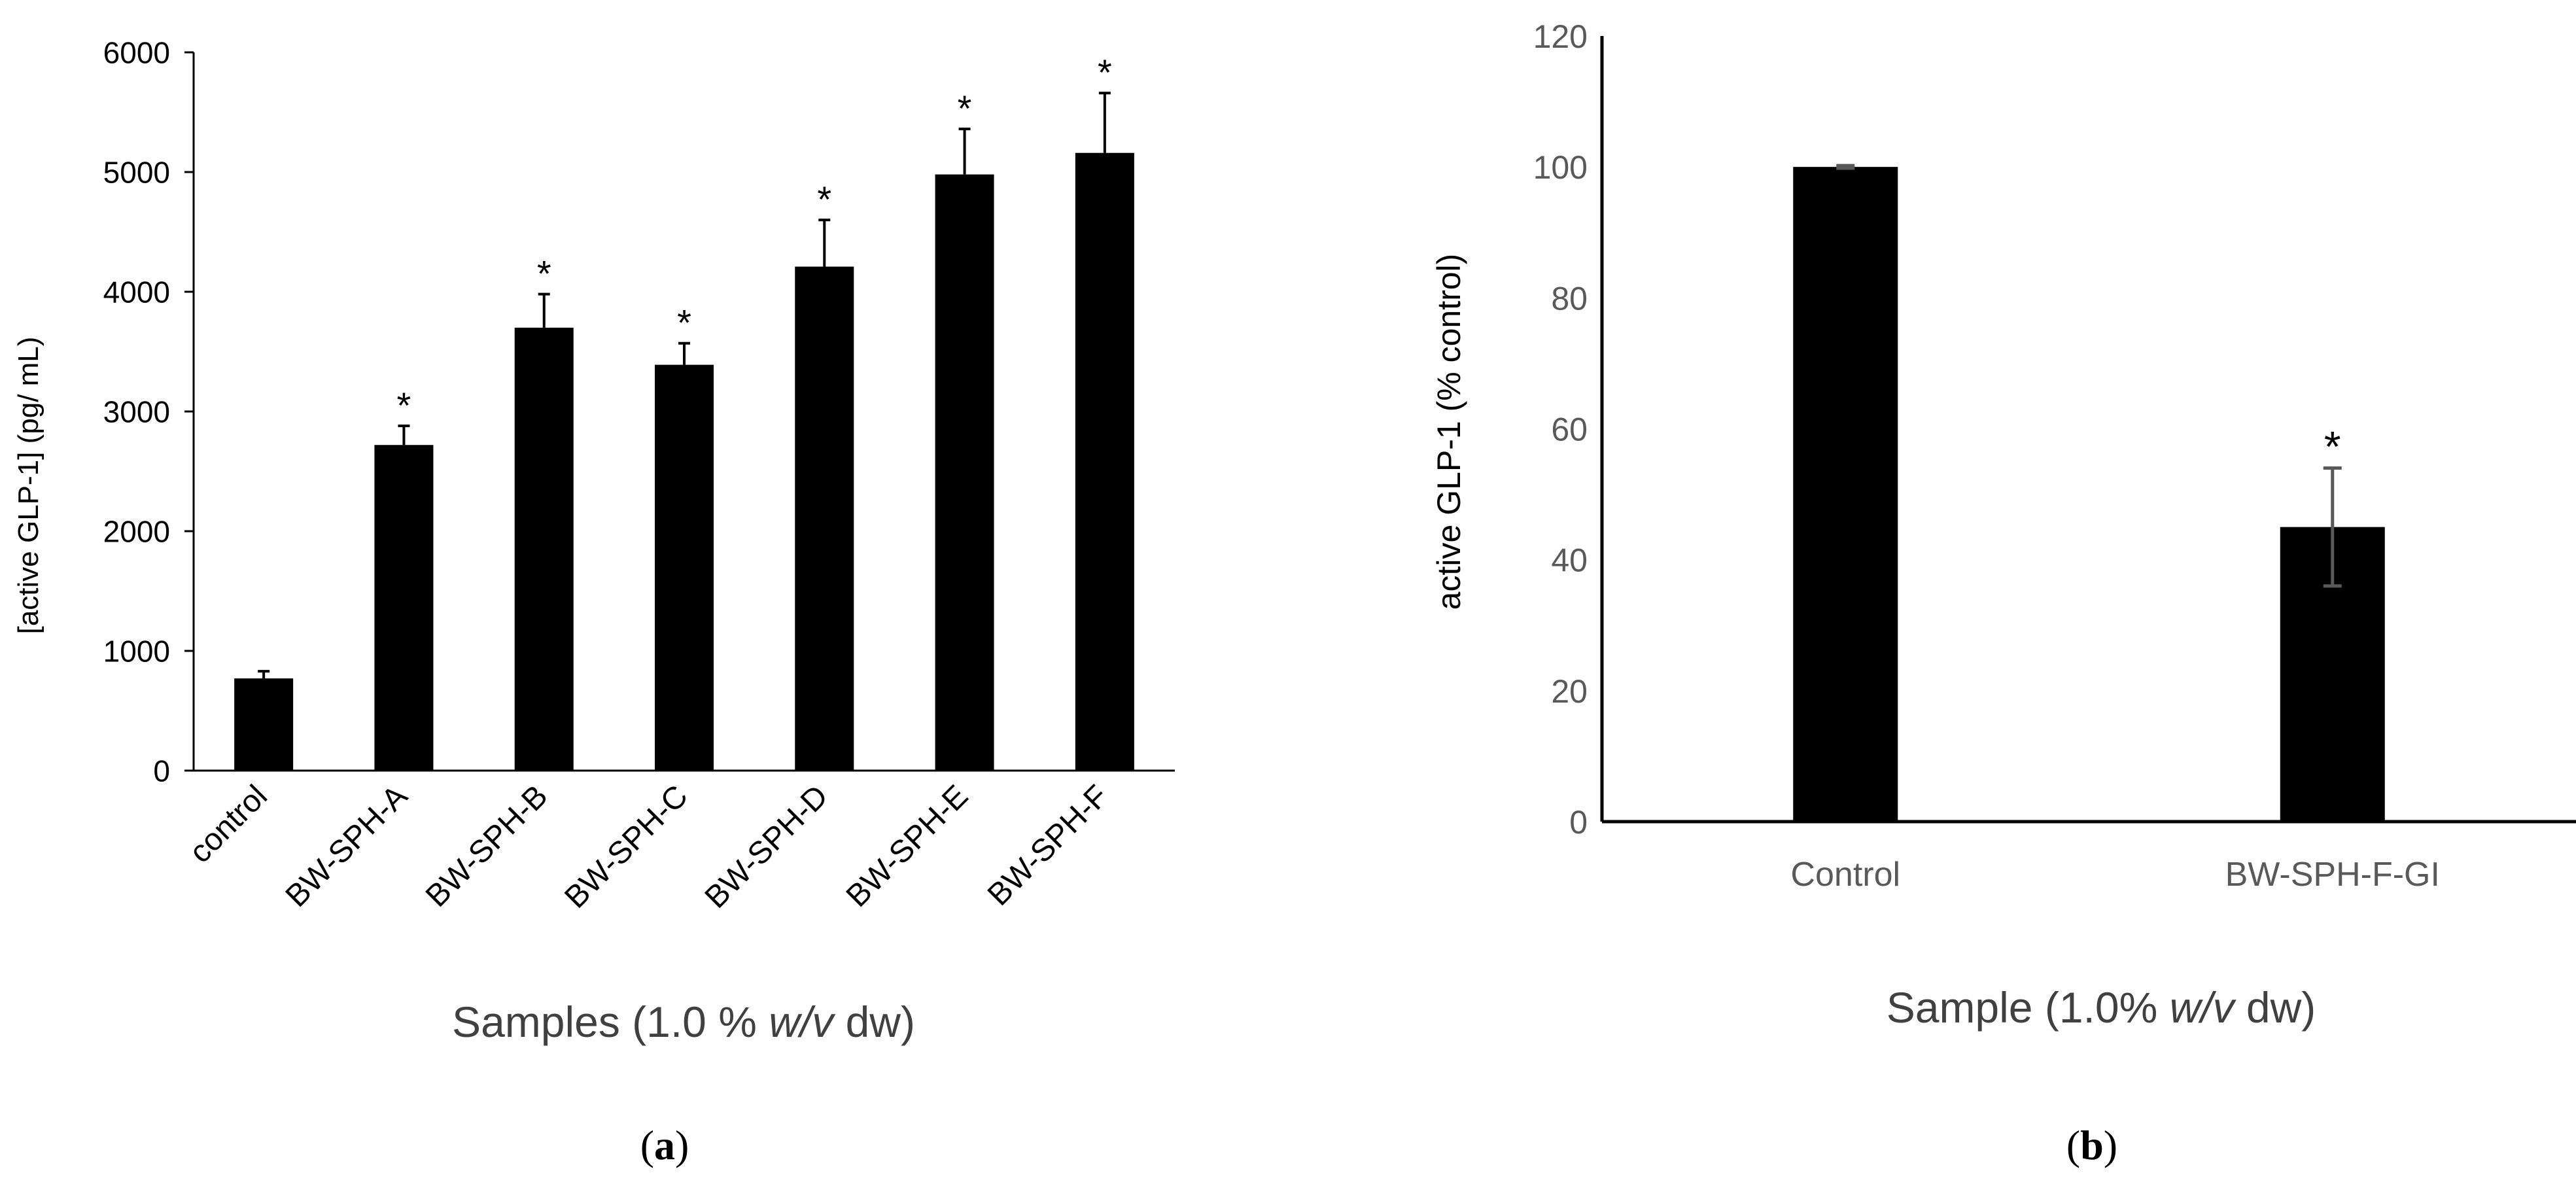 The image size is (2576, 1186). What do you see at coordinates (908, 846) in the screenshot?
I see `chart-a-category-label: BW-SPH-E` at bounding box center [908, 846].